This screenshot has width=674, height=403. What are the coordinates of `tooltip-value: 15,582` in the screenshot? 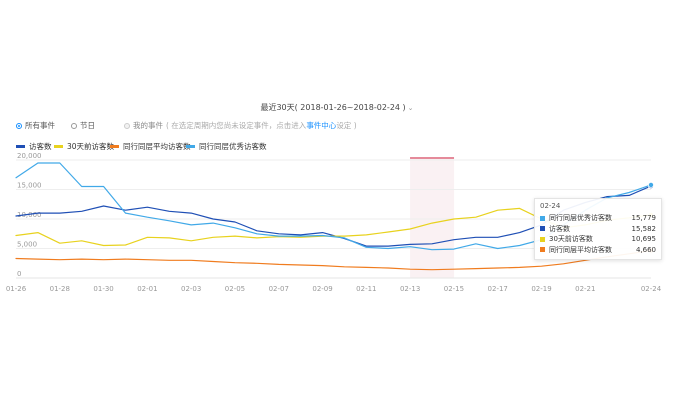 It's located at (644, 228).